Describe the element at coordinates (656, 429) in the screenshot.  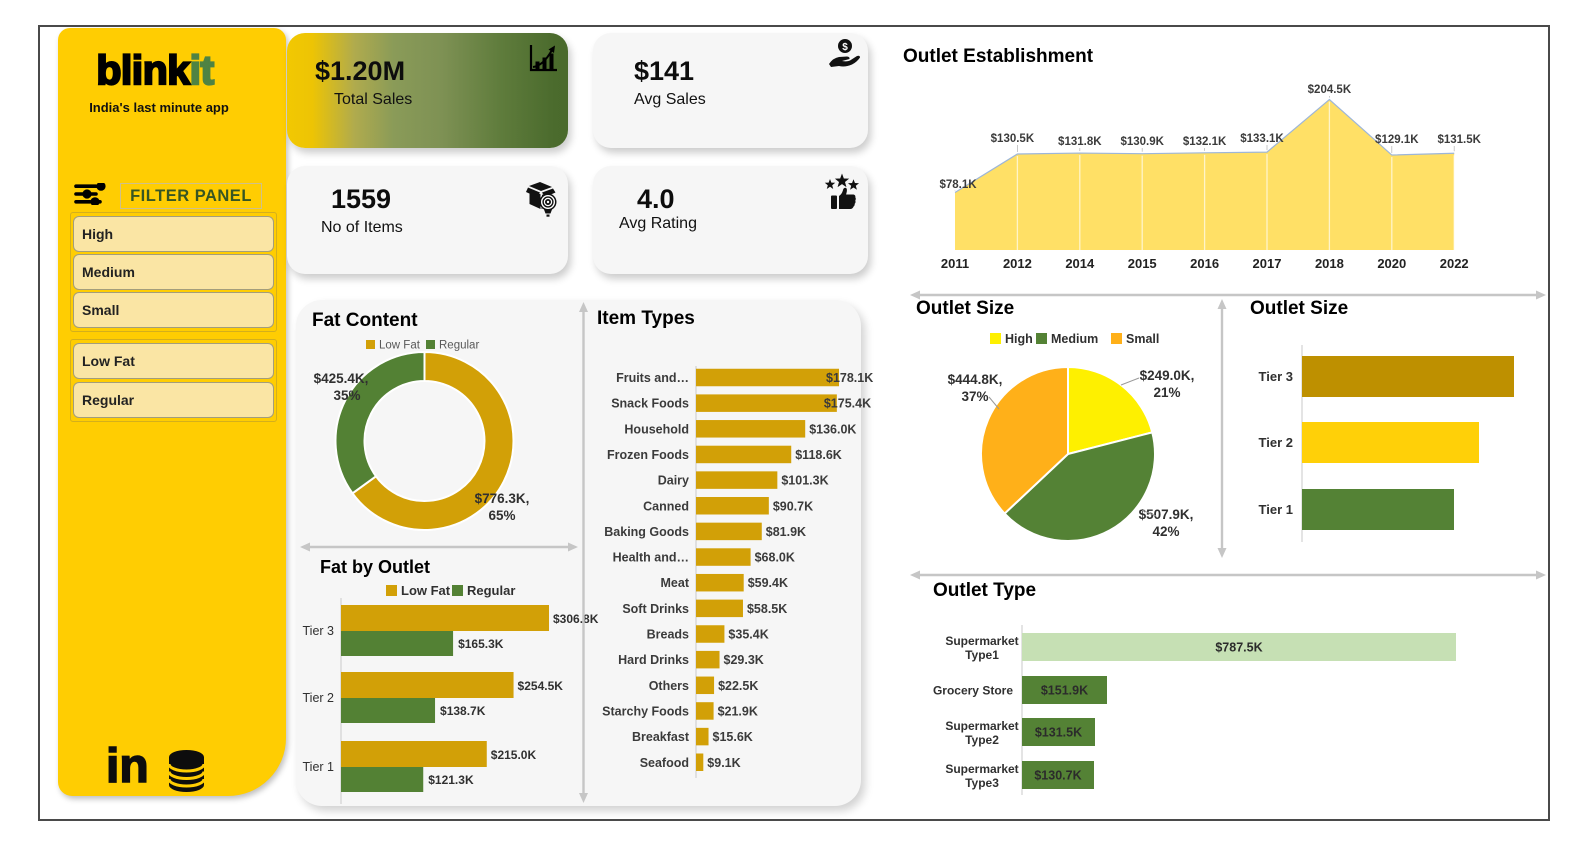
I see `svg-text: Household` at that location.